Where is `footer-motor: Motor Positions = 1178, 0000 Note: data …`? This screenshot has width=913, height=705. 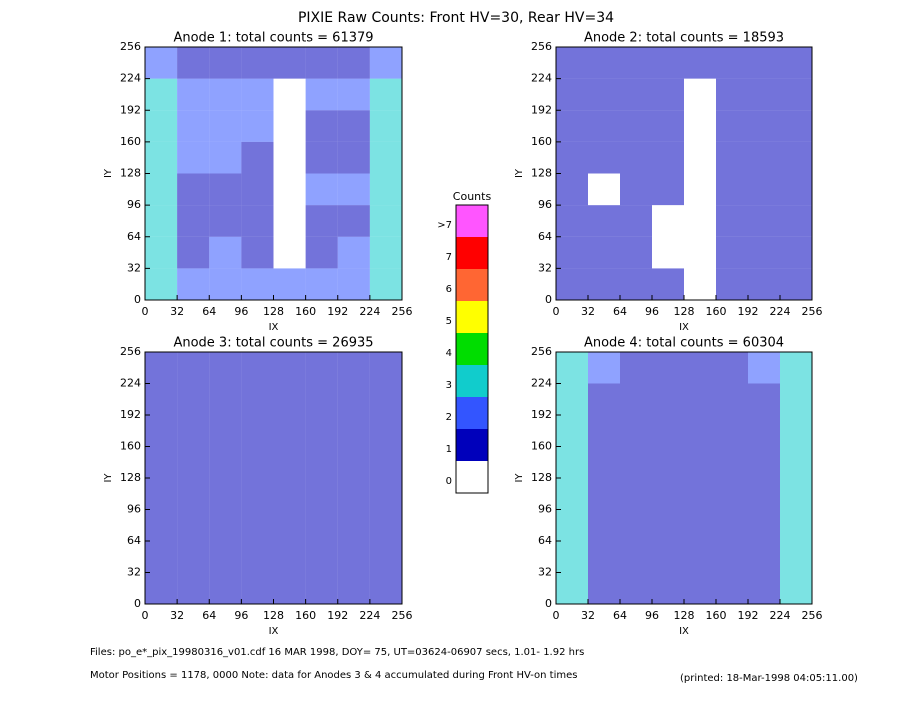
footer-motor: Motor Positions = 1178, 0000 Note: data … is located at coordinates (333, 675).